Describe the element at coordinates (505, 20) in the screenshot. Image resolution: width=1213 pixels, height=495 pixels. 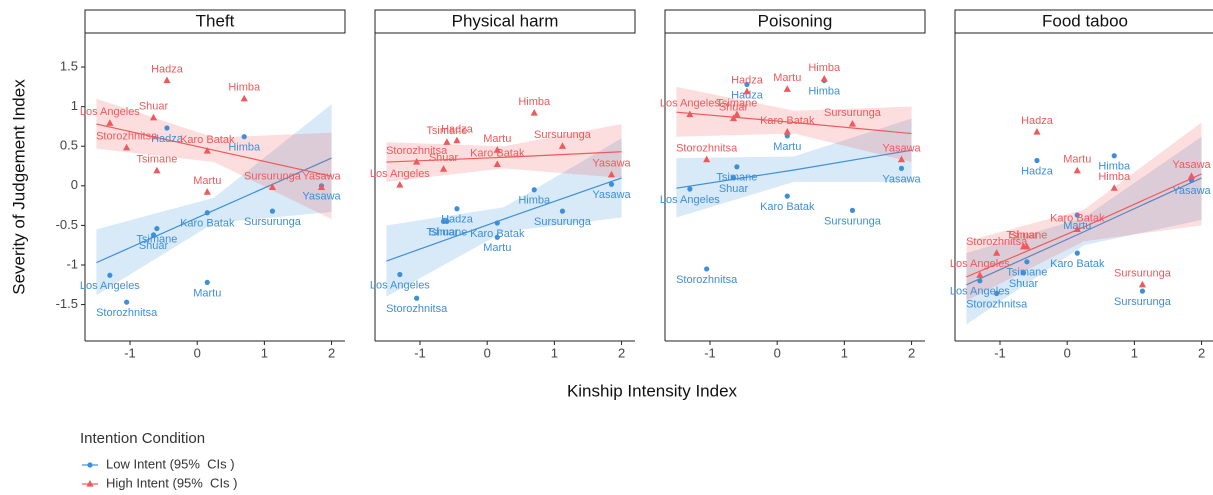
I see `facet-title: Physical harm` at that location.